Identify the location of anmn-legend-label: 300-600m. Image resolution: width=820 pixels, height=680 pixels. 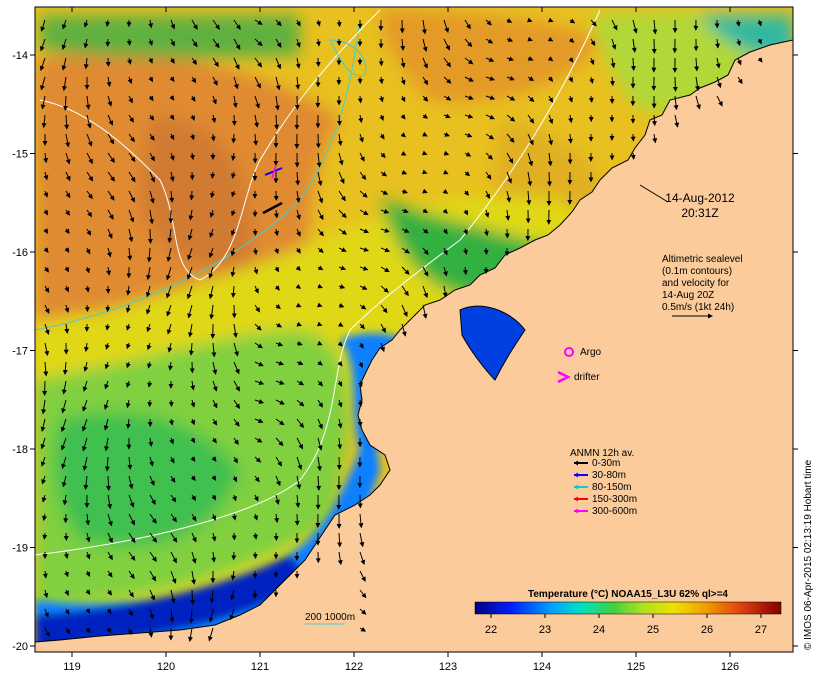
(614, 511).